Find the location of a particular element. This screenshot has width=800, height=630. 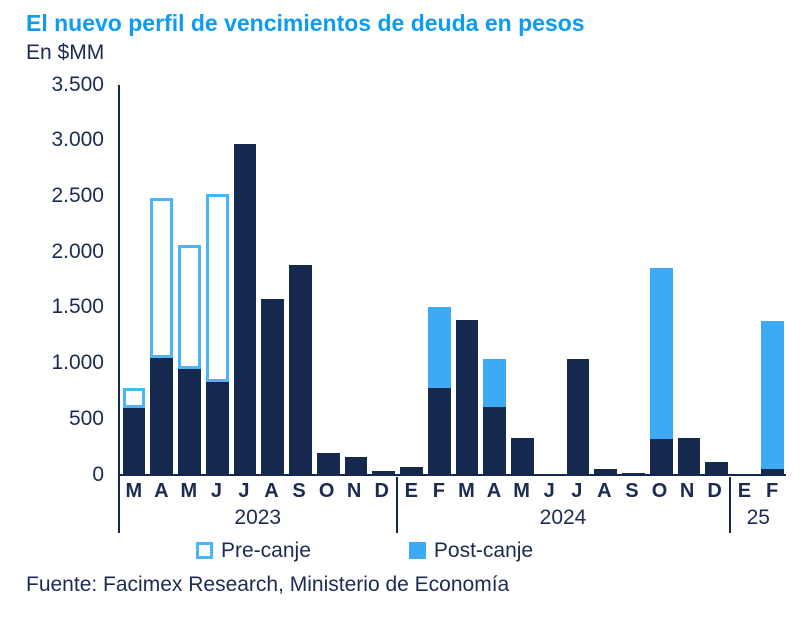

y-tick-label: 2.000 is located at coordinates (77, 251).